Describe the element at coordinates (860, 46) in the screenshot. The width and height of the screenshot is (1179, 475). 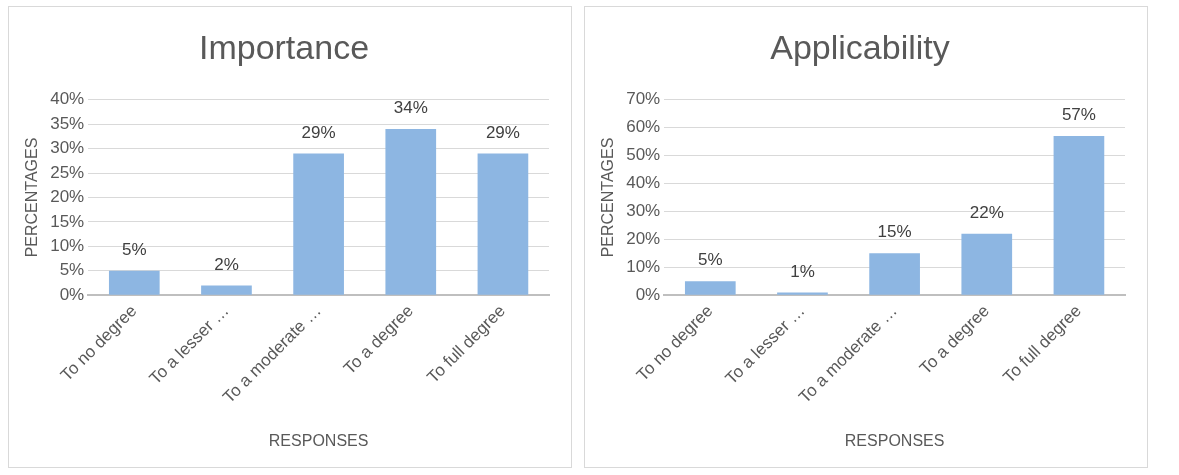
I see `chart-title: Applicability` at that location.